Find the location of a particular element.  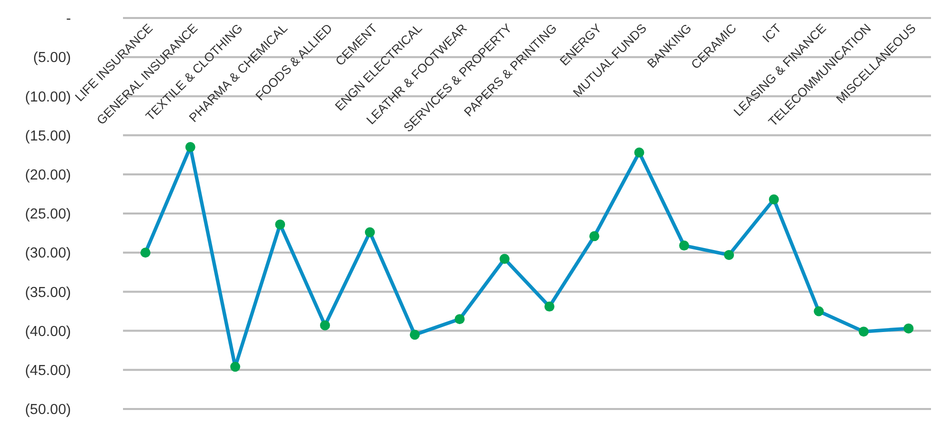

y-tick-label: (50.00) is located at coordinates (48, 410).